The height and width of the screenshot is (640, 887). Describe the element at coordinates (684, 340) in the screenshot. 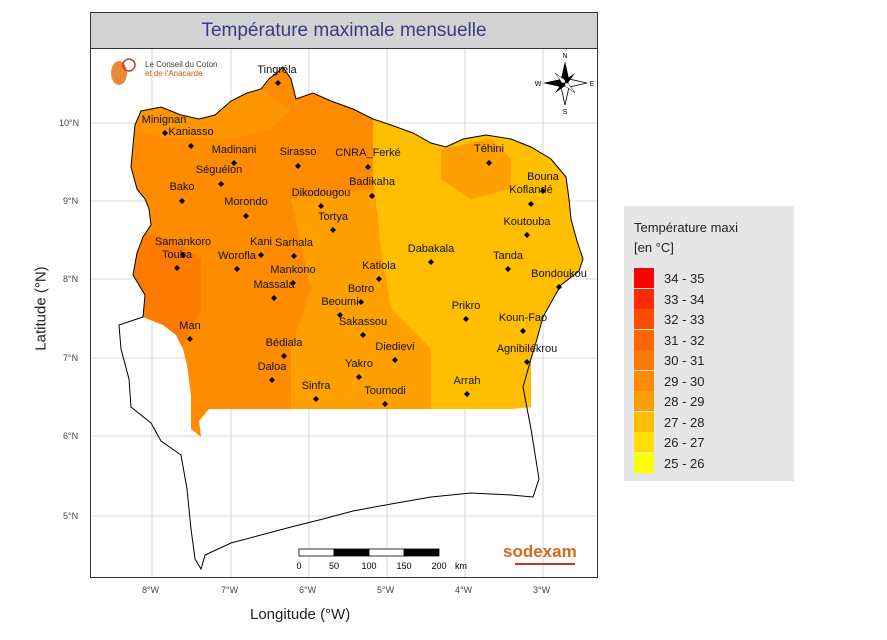

I see `legend-label: 31 - 32` at that location.